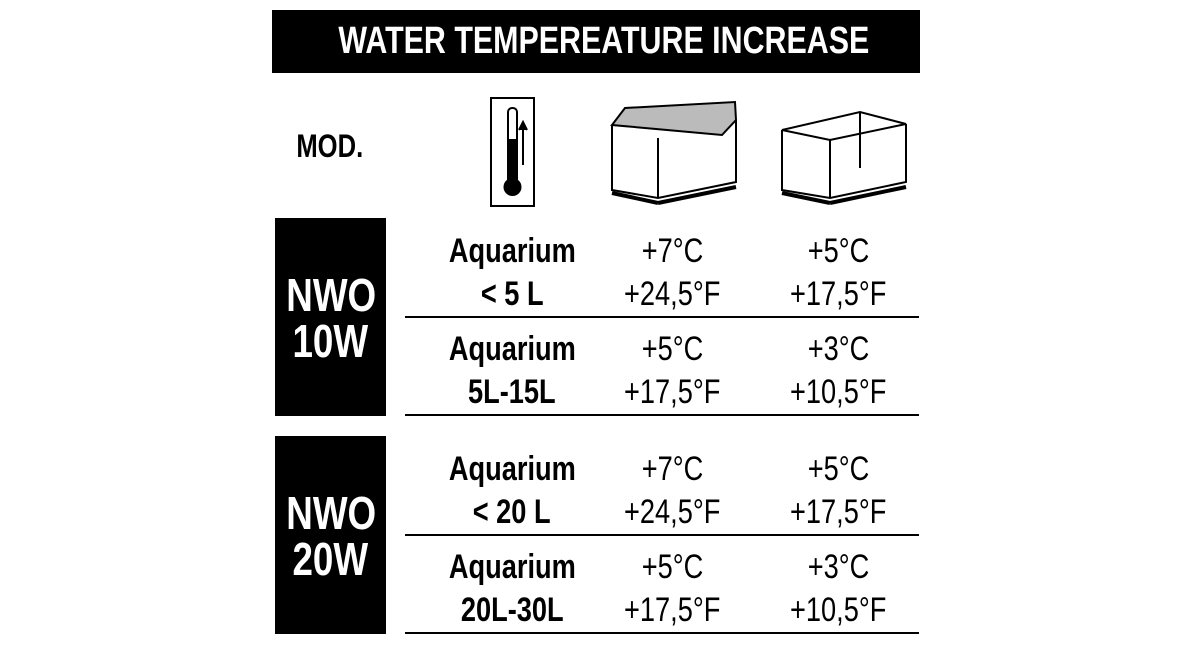 The width and height of the screenshot is (1200, 646). I want to click on model-name-text: 20W, so click(330, 559).